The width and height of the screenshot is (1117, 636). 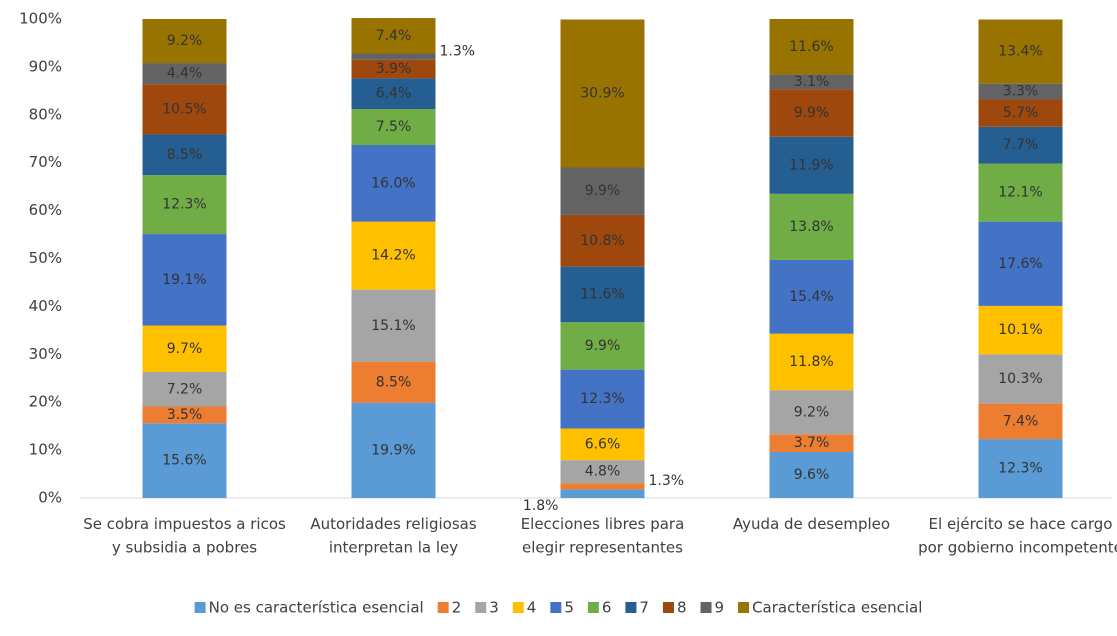 I want to click on y-tick-label: 20%, so click(x=45, y=402).